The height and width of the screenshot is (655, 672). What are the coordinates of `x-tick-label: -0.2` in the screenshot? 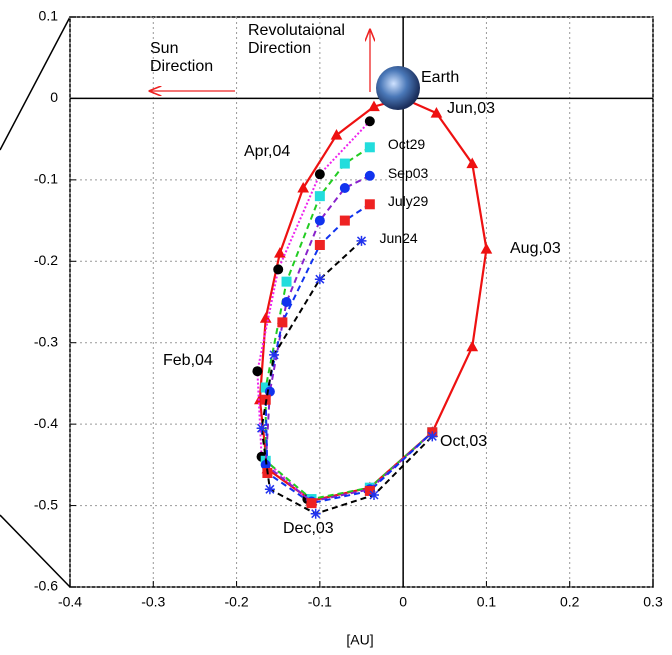 It's located at (237, 602).